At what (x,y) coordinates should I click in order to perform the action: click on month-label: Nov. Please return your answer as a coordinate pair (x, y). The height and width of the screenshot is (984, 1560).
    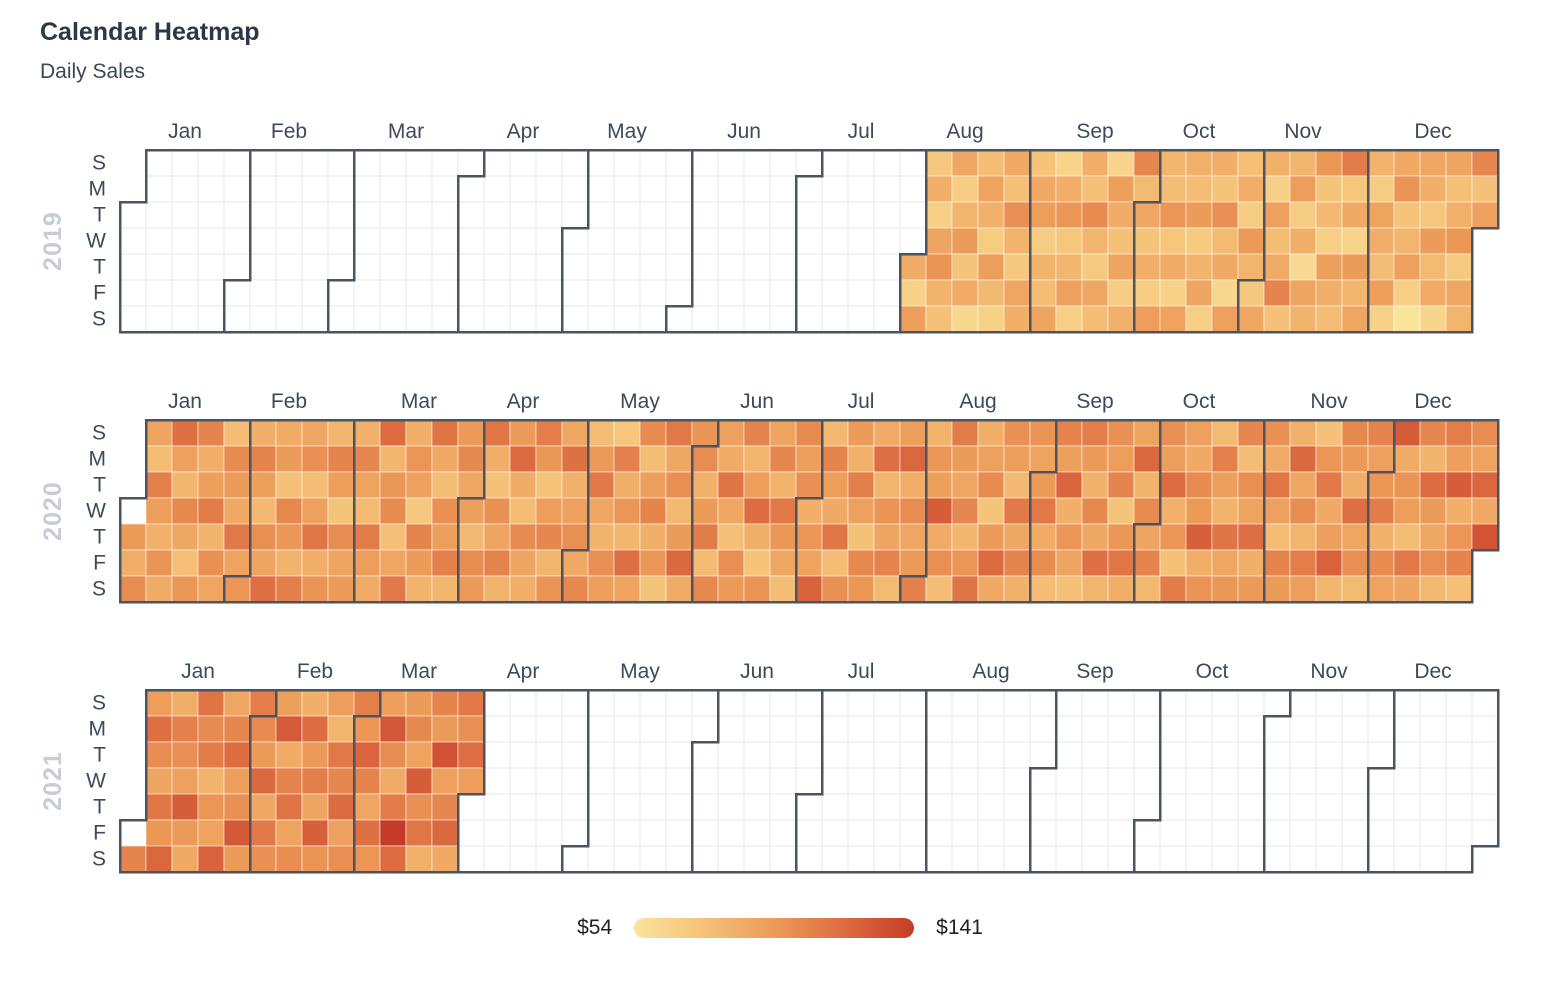
    Looking at the image, I should click on (1303, 131).